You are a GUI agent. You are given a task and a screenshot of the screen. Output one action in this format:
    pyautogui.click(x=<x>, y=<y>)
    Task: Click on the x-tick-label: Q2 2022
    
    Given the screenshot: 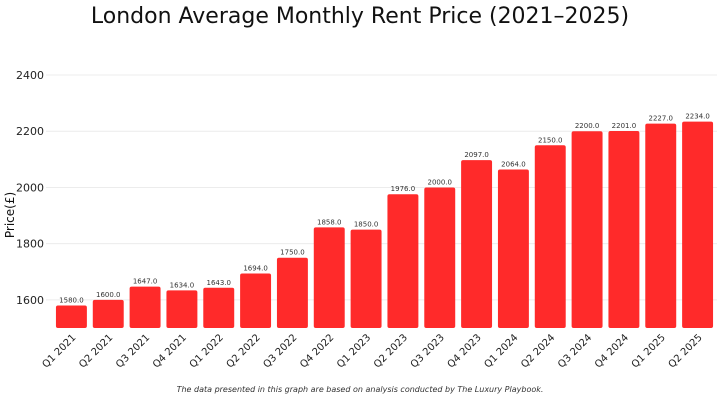 What is the action you would take?
    pyautogui.click(x=244, y=351)
    